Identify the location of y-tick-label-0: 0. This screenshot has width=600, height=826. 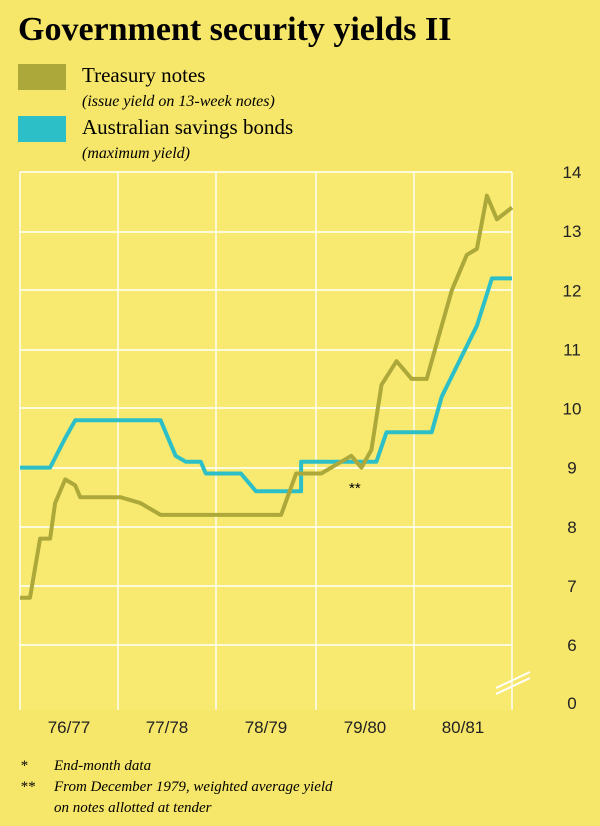
(571, 703).